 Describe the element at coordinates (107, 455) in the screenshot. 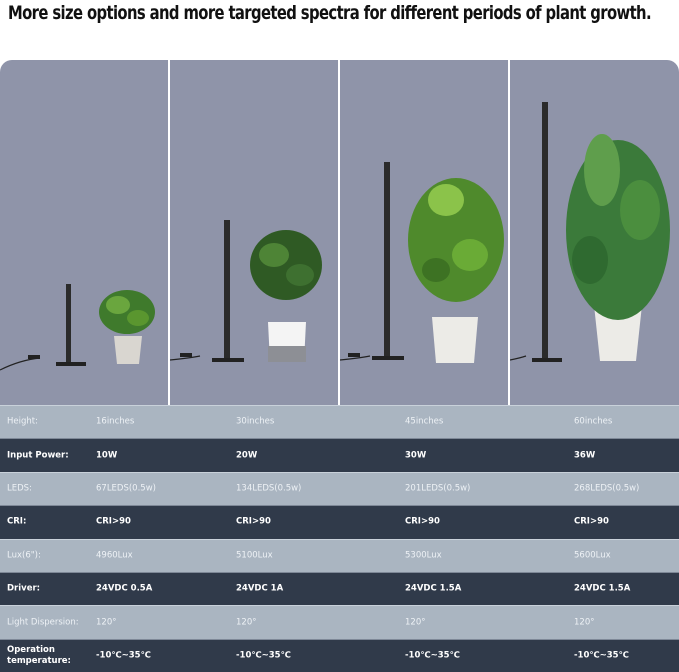

I see `cell: 10W` at that location.